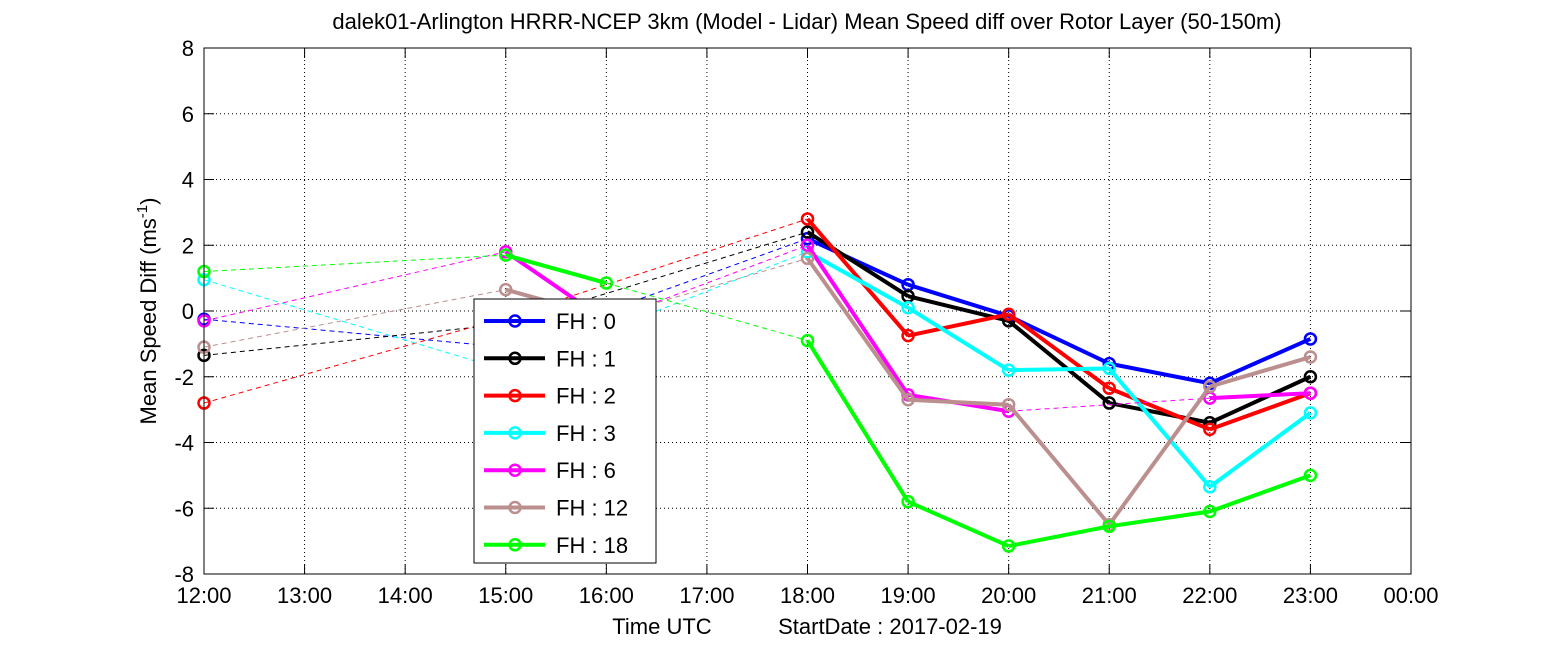 This screenshot has height=656, width=1559. What do you see at coordinates (188, 245) in the screenshot?
I see `y-tick-label: 2` at bounding box center [188, 245].